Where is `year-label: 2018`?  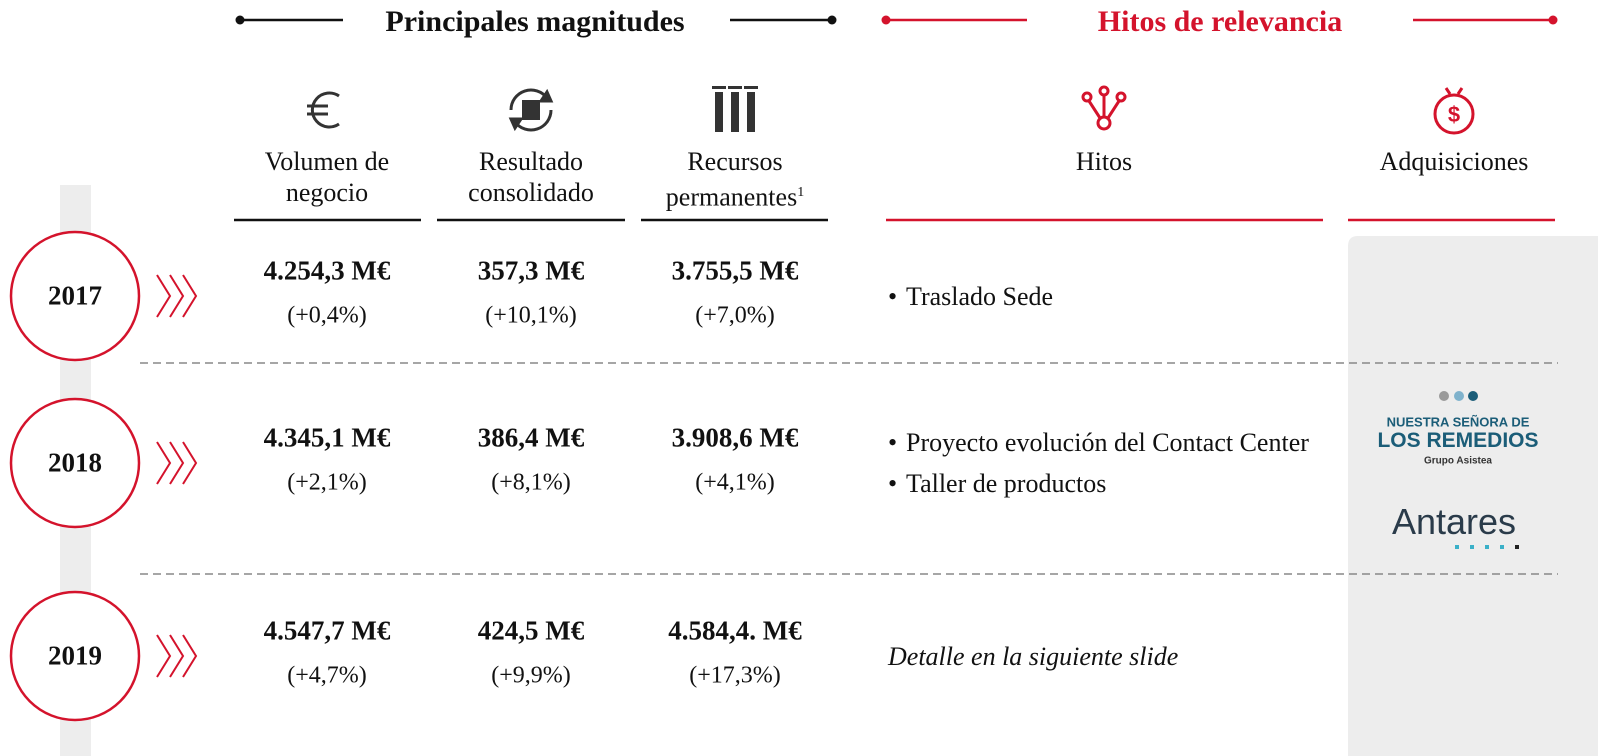
year-label: 2018 is located at coordinates (75, 462).